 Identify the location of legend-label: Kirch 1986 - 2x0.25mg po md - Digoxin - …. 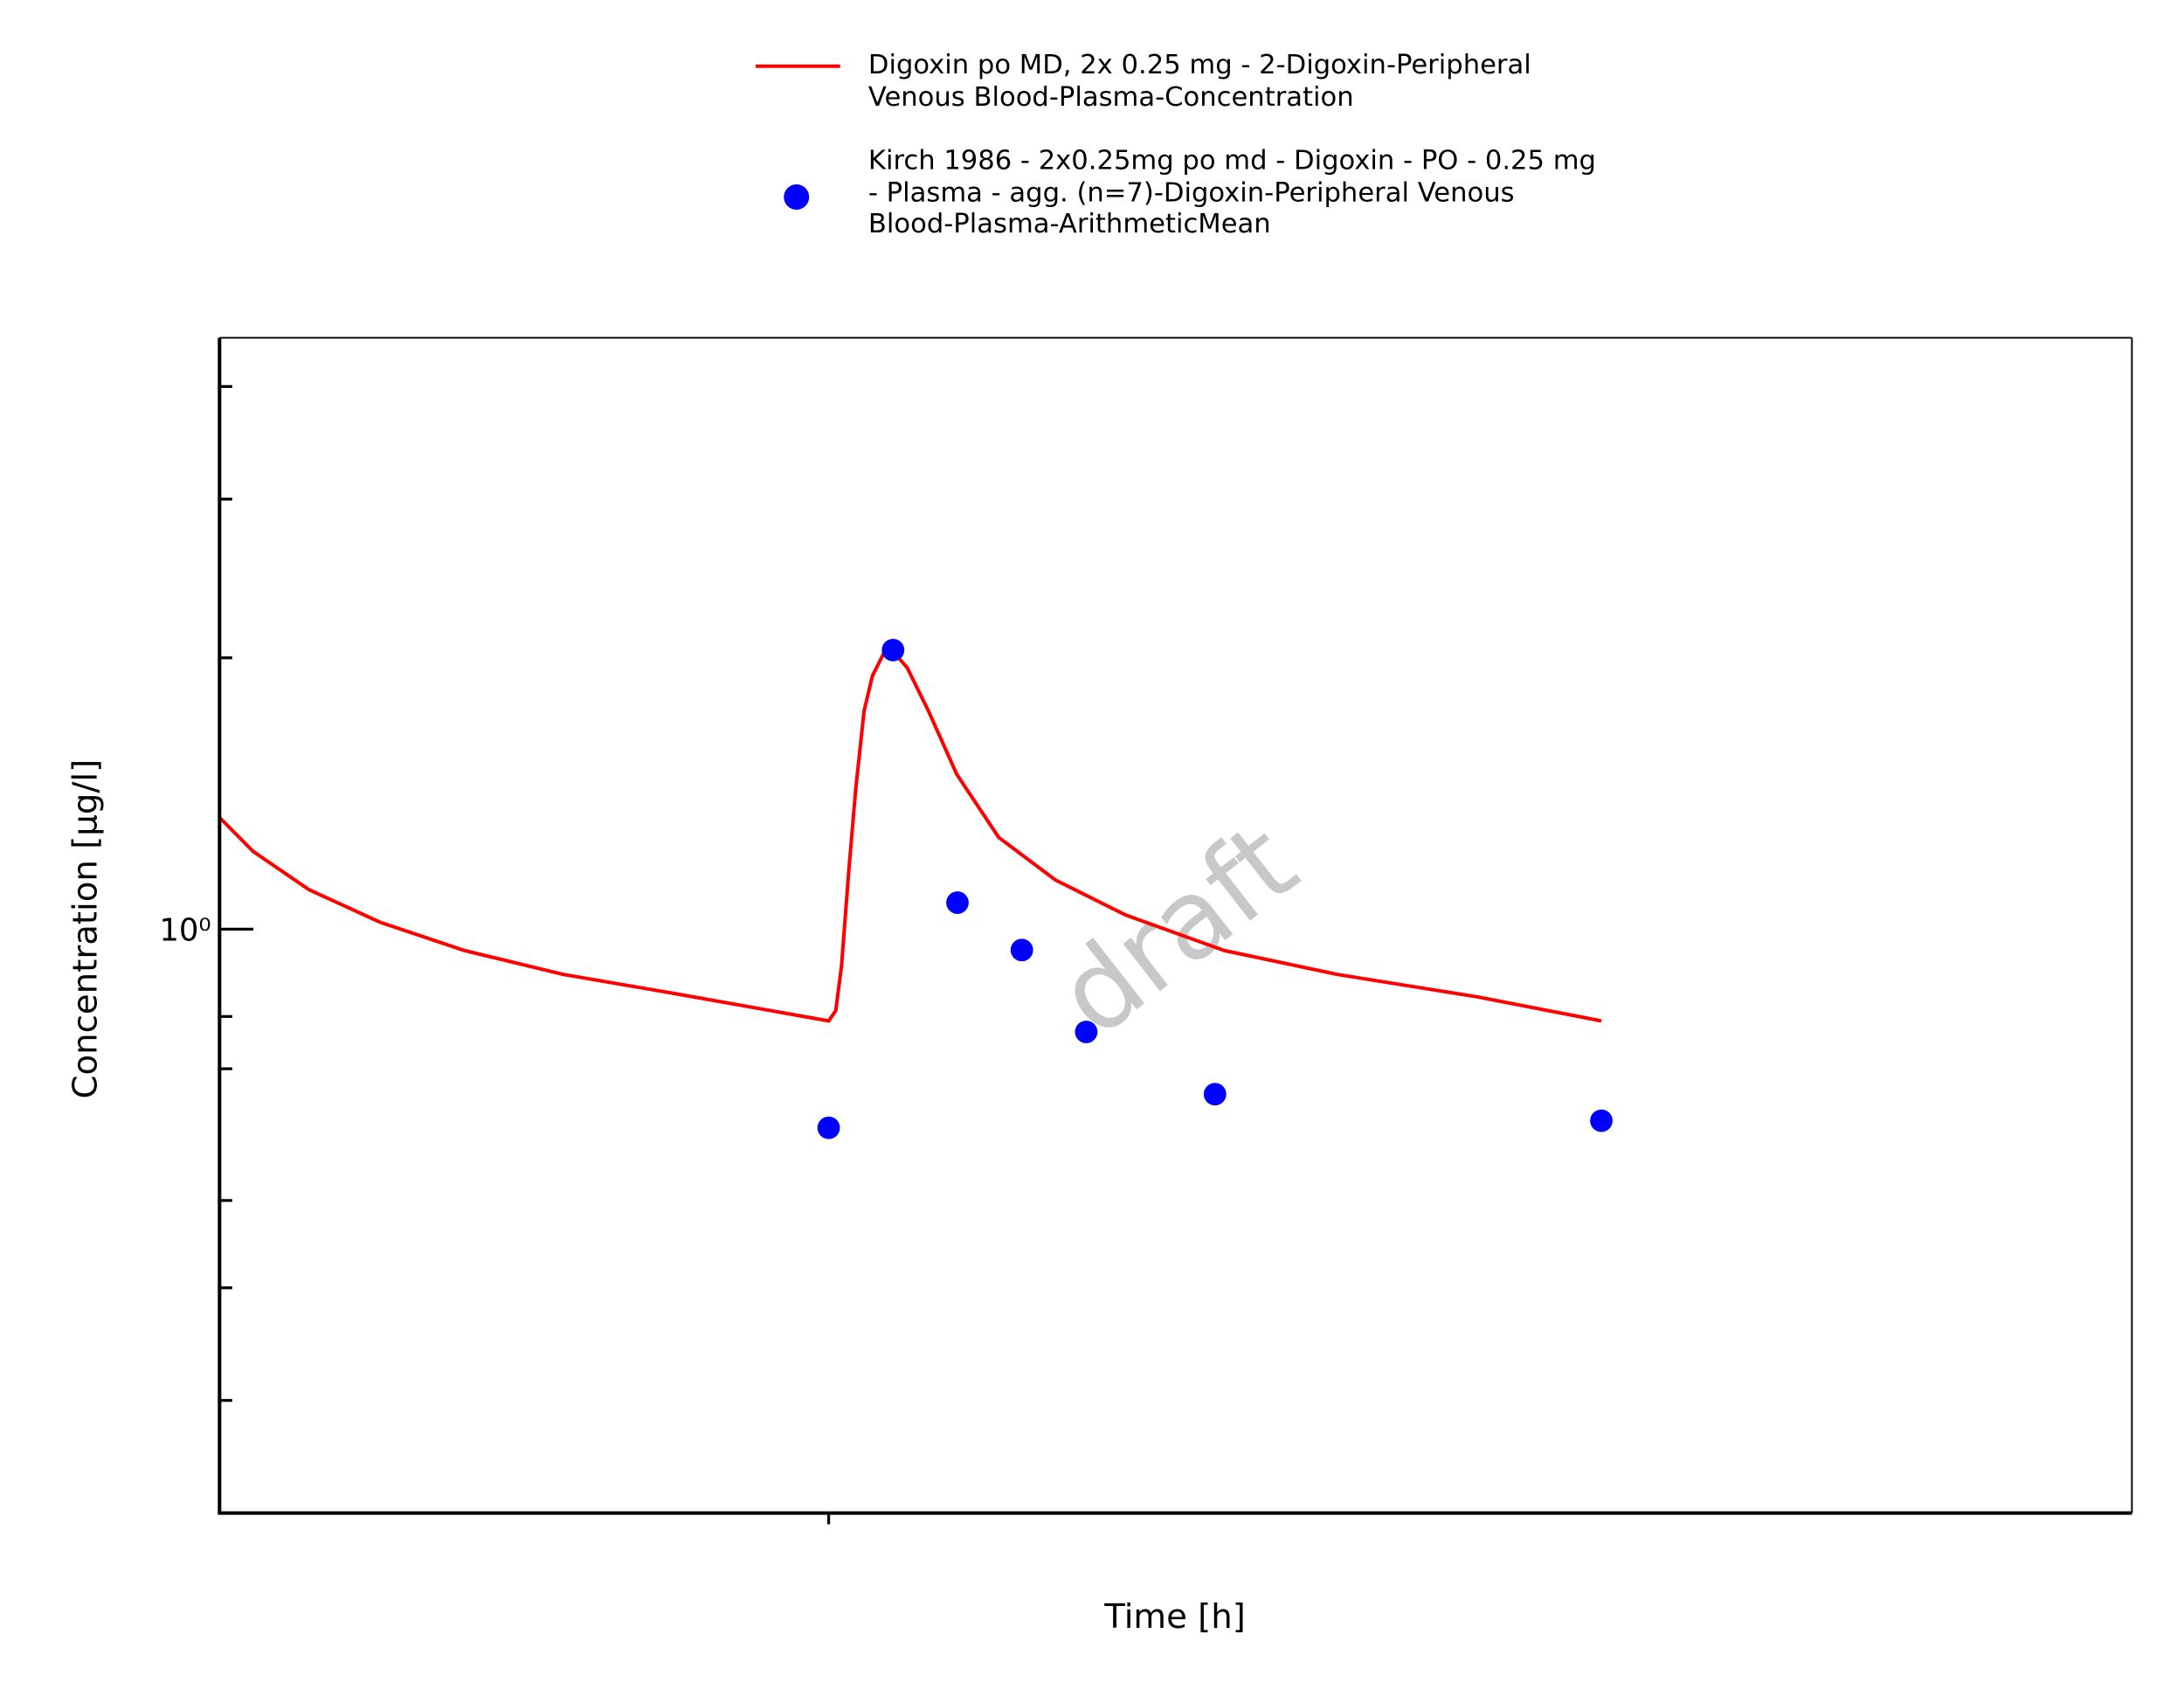
(1231, 191).